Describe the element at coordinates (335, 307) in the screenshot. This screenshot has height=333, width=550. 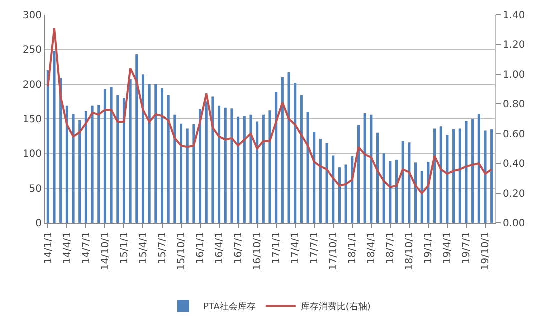
I see `legend-label: 库存消费比(右轴)` at that location.